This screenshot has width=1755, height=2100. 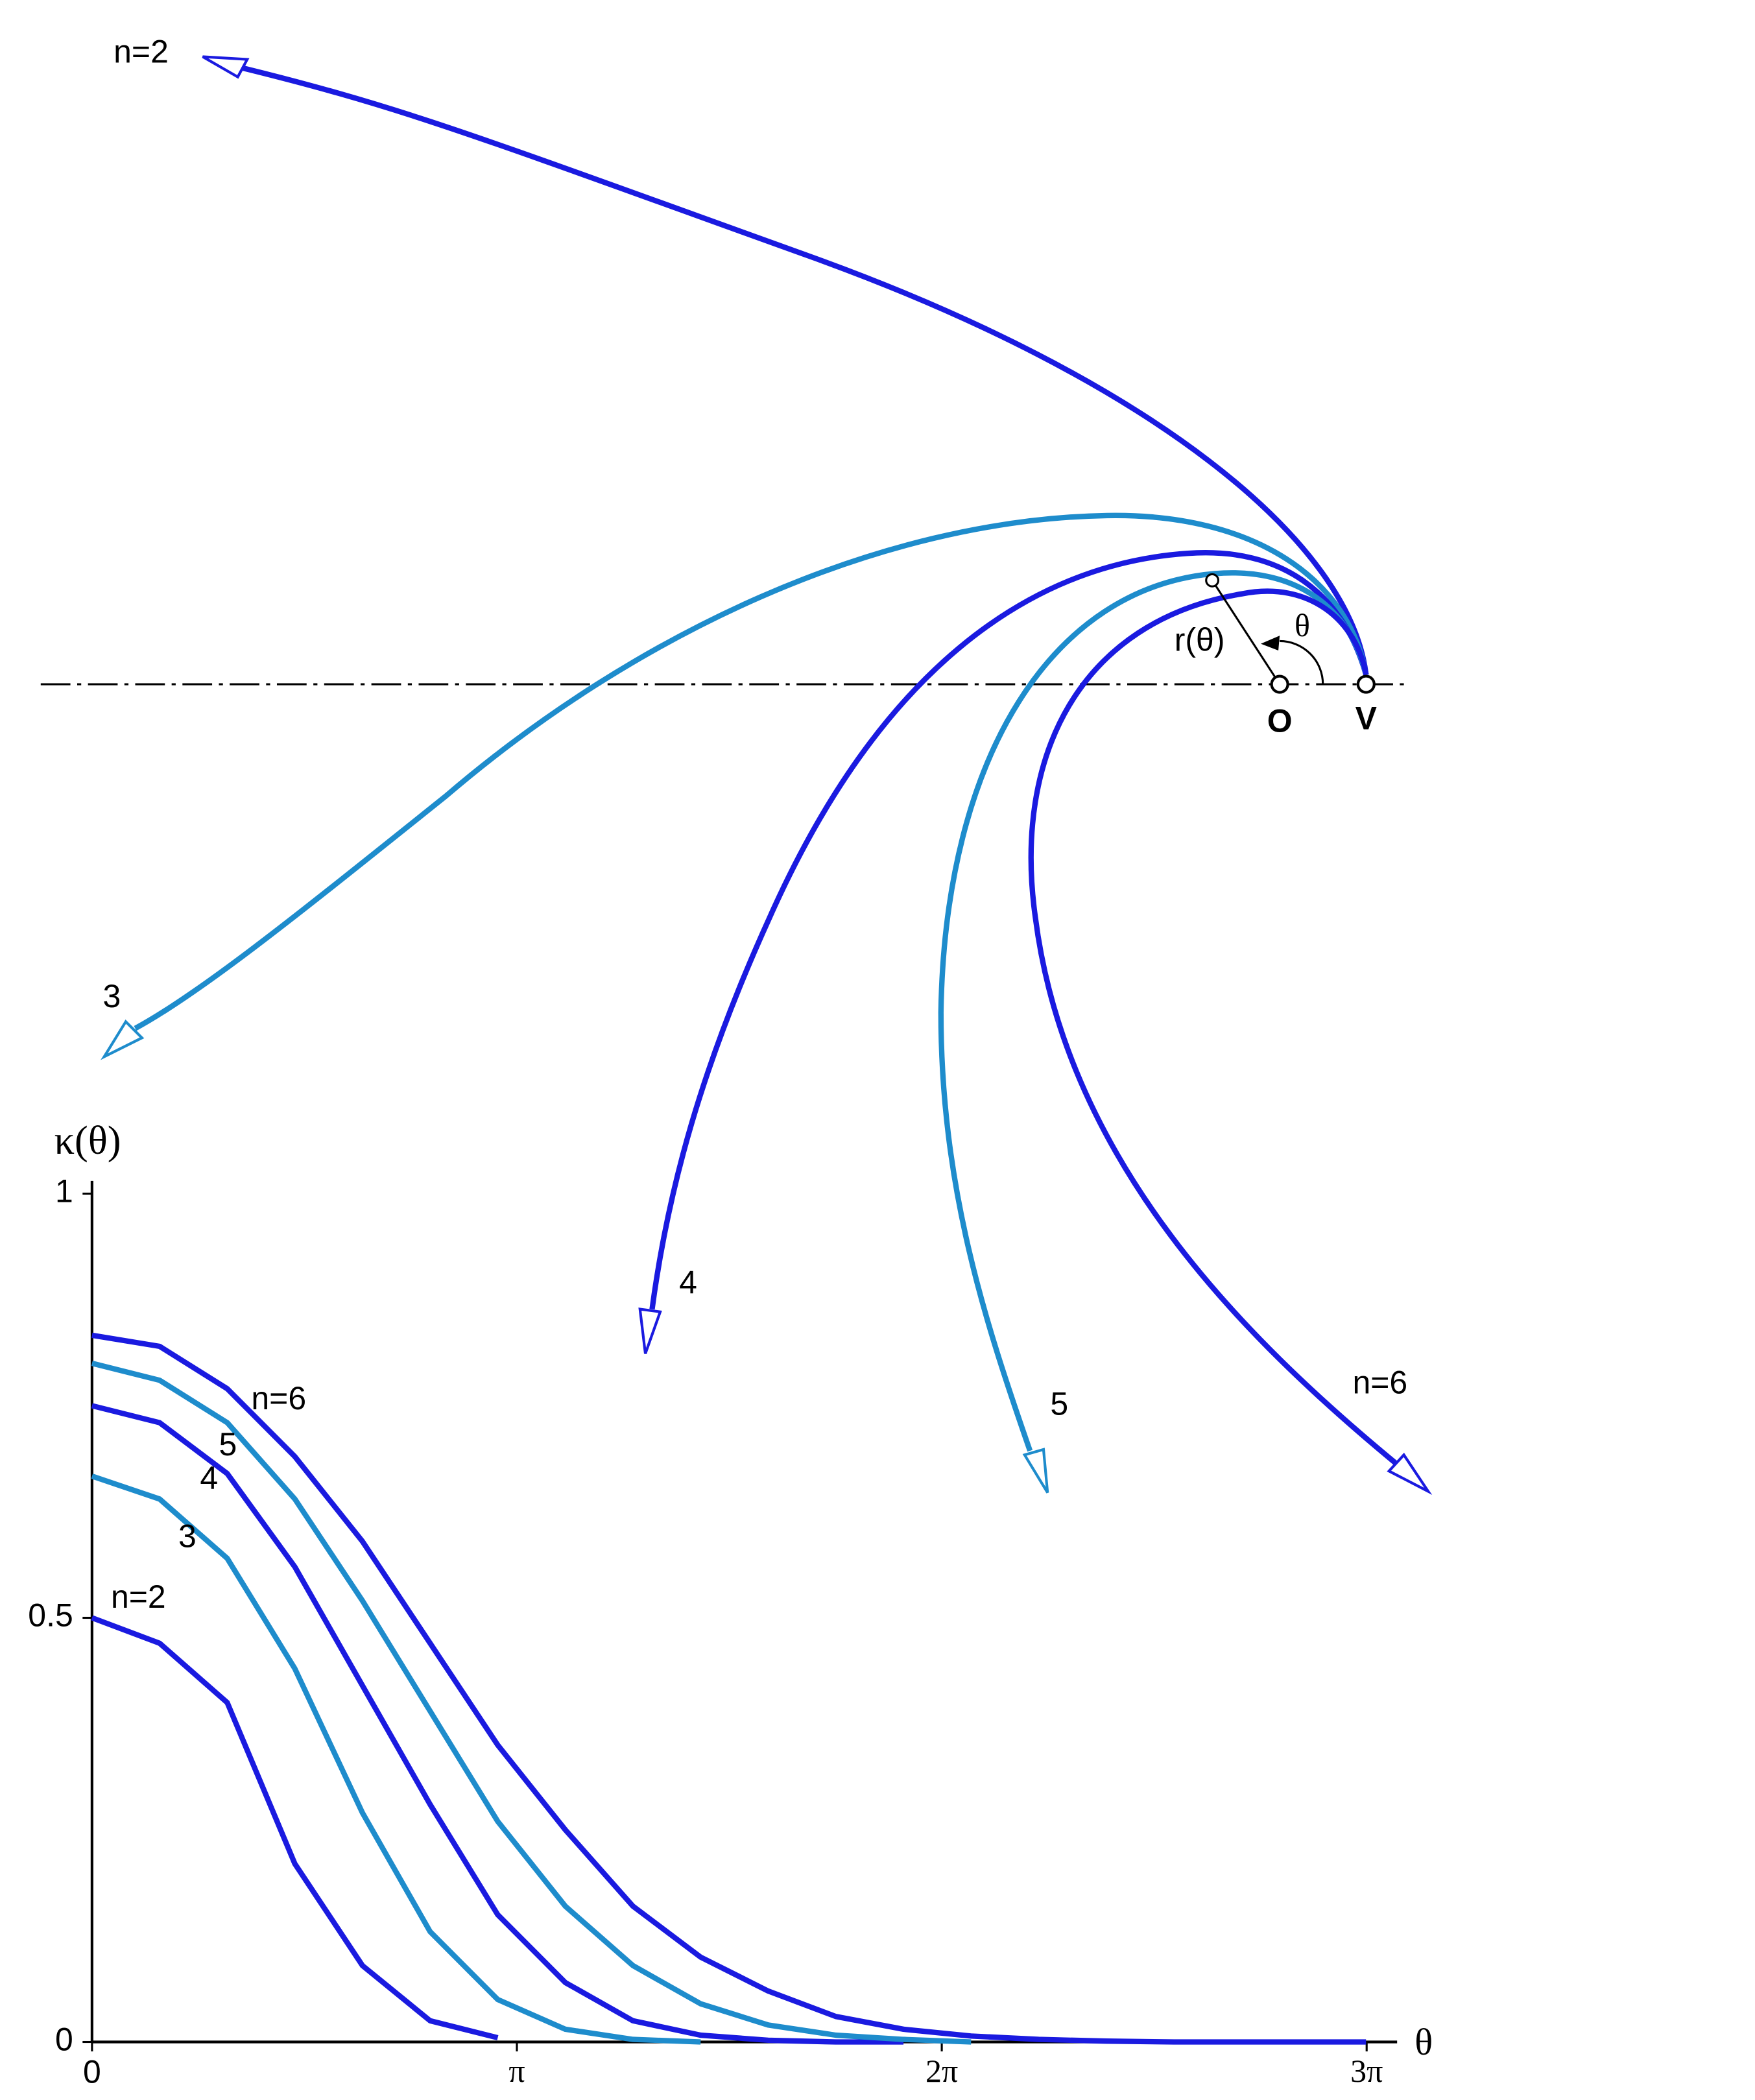 What do you see at coordinates (1279, 684) in the screenshot?
I see `origin-point` at bounding box center [1279, 684].